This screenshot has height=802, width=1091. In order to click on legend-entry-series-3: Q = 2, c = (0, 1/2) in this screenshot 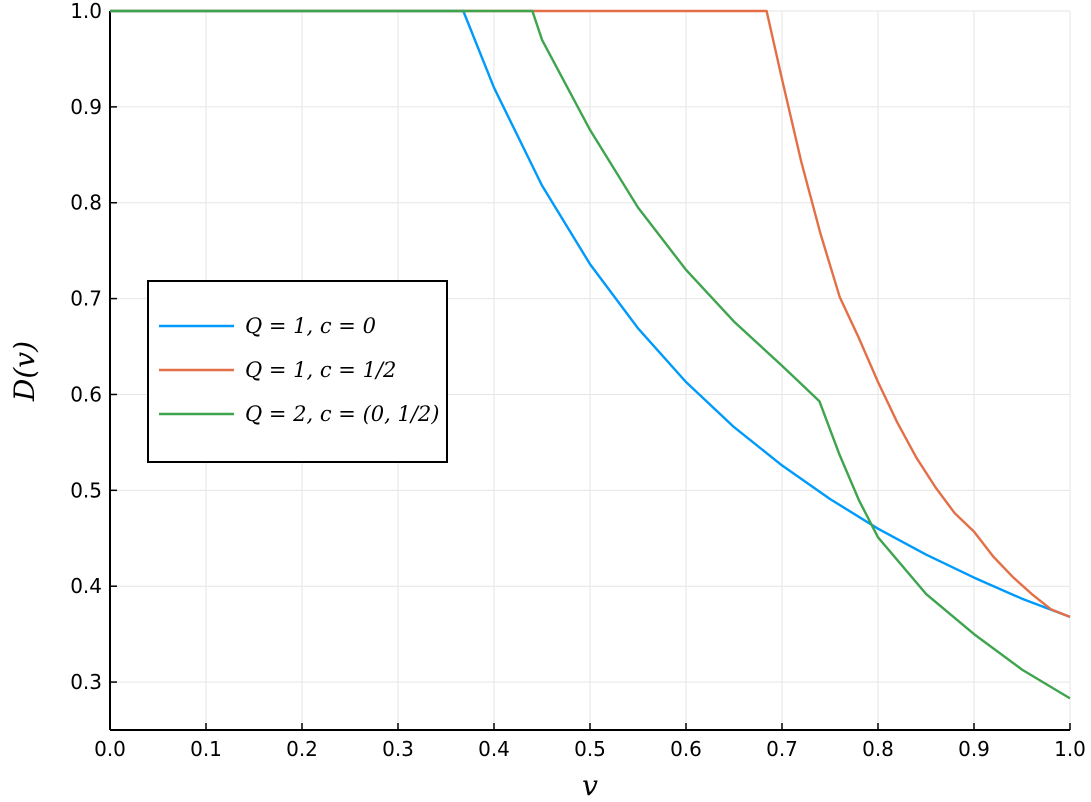, I will do `click(342, 414)`.